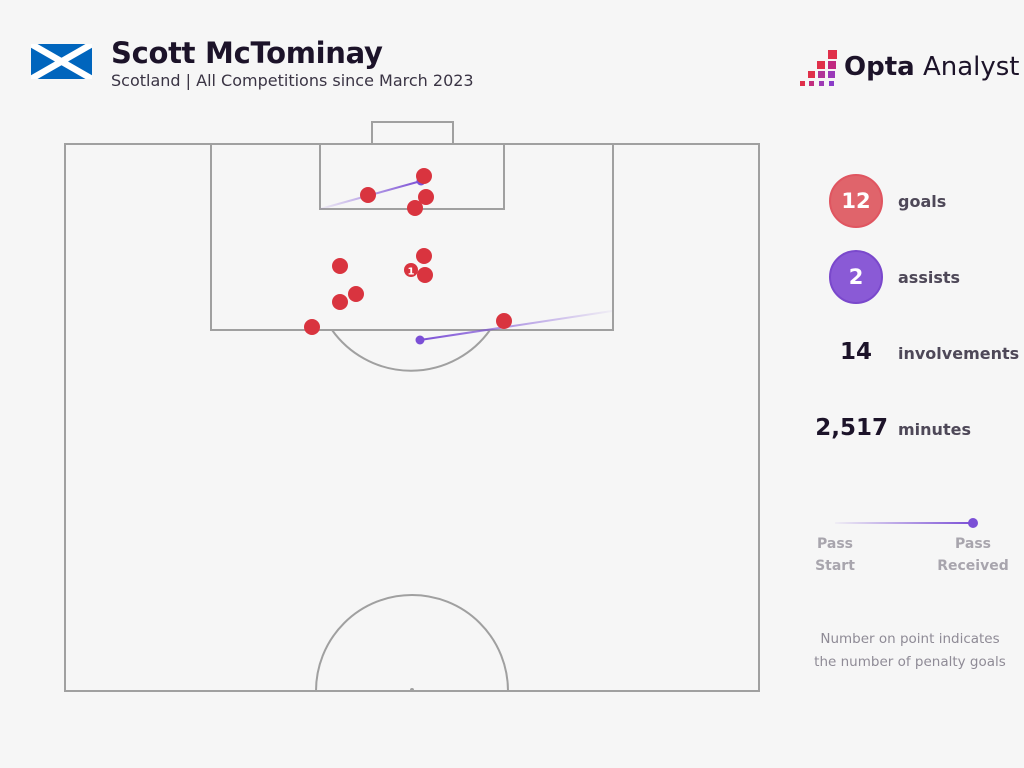  What do you see at coordinates (516, 325) in the screenshot?
I see `assist-pass-line` at bounding box center [516, 325].